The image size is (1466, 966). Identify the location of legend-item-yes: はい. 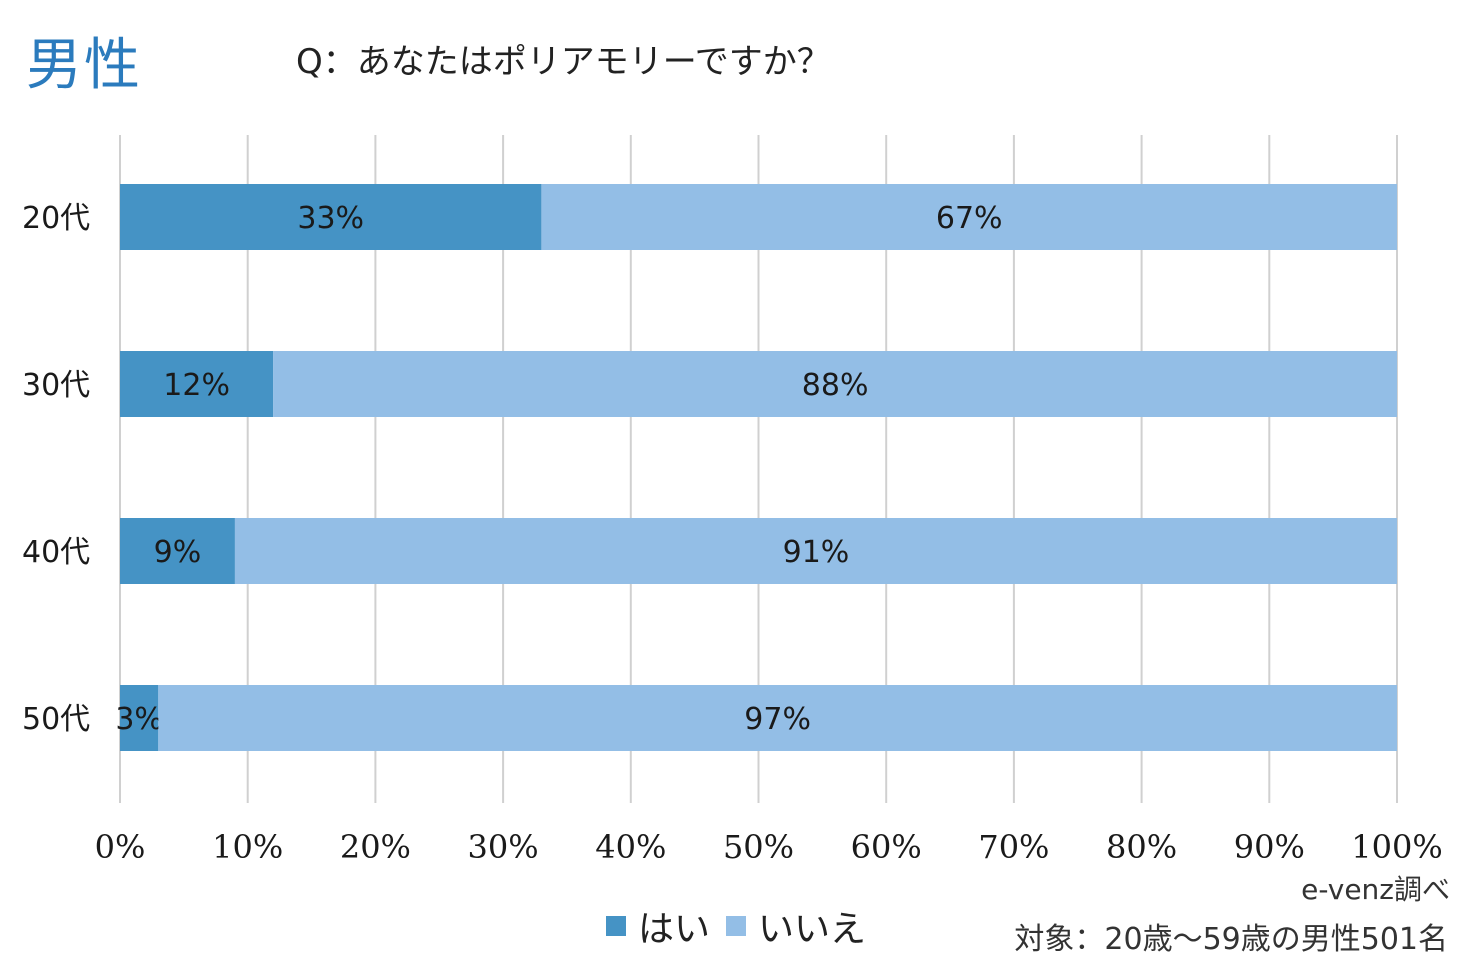
(658, 926).